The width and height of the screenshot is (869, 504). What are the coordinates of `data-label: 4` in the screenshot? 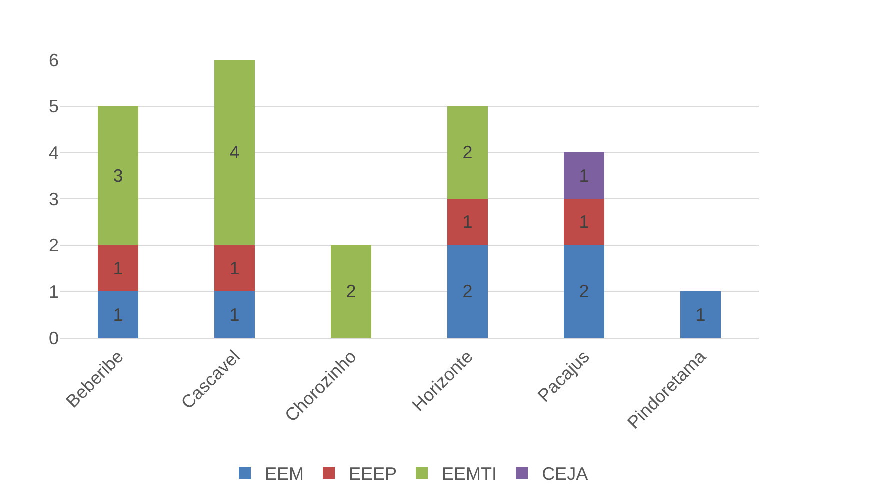 It's located at (235, 152).